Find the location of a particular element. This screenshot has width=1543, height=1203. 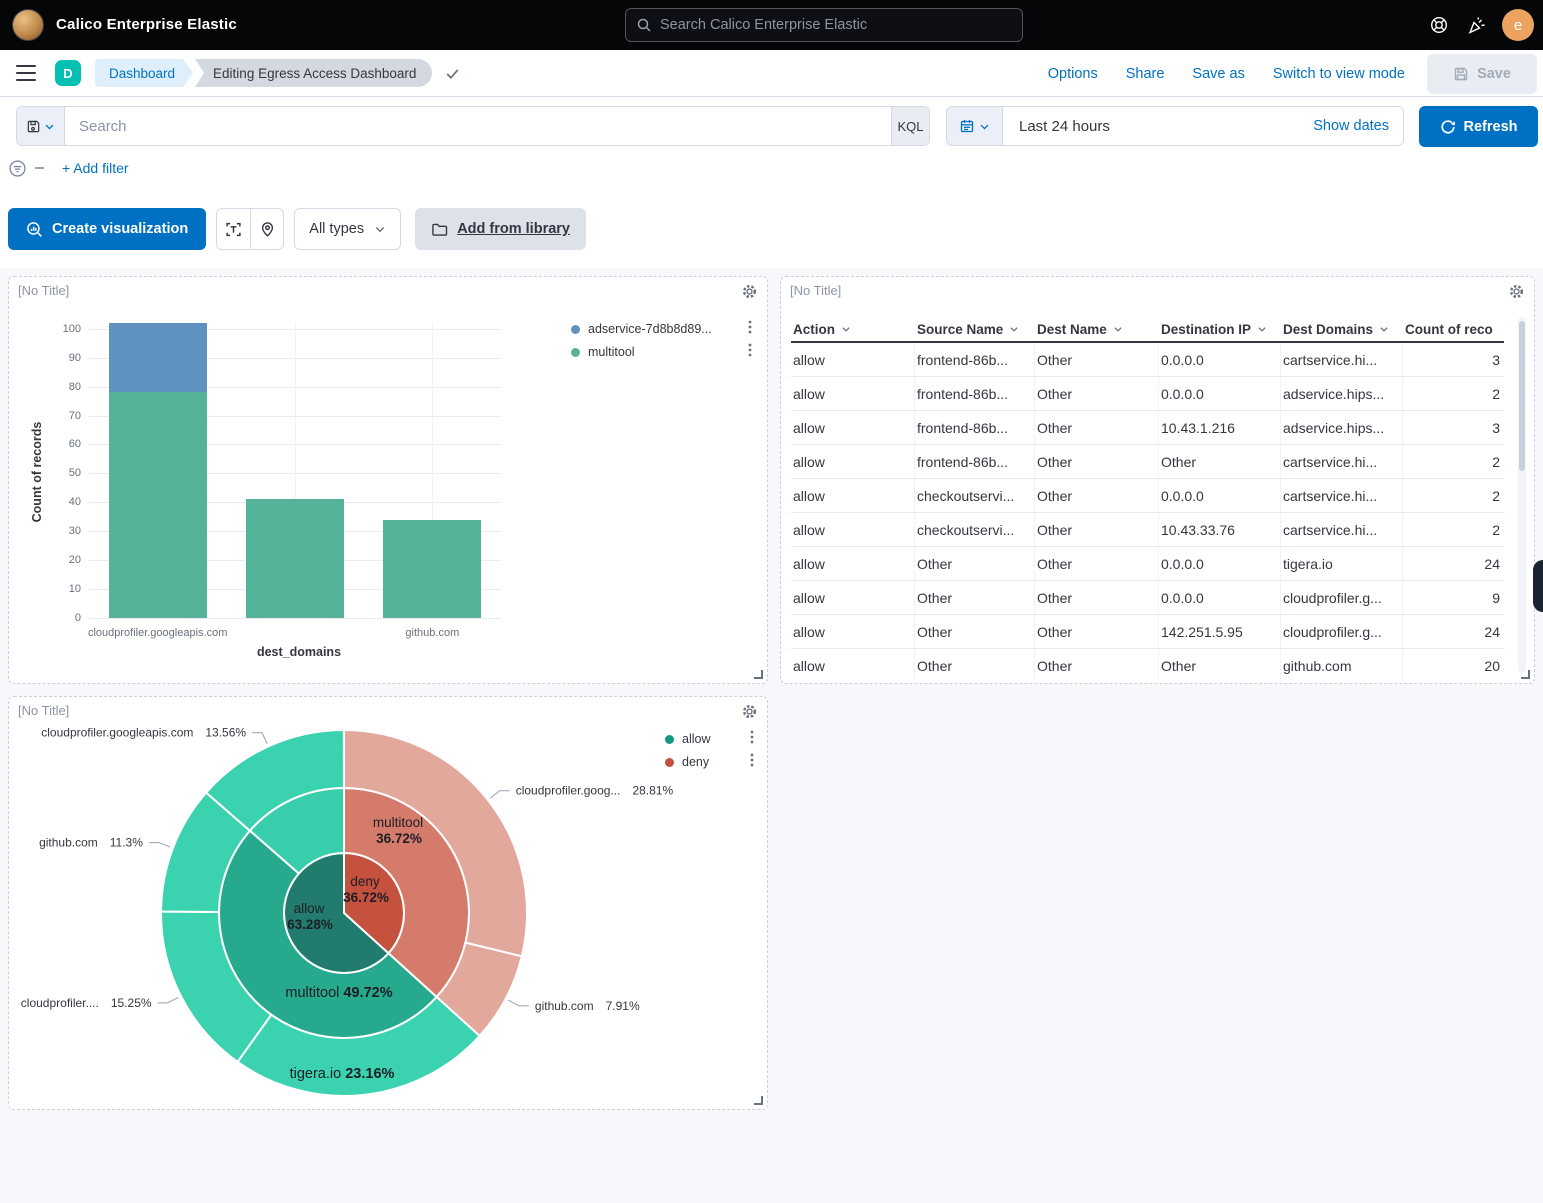

y-axis-tick-label: 80 is located at coordinates (74, 386).